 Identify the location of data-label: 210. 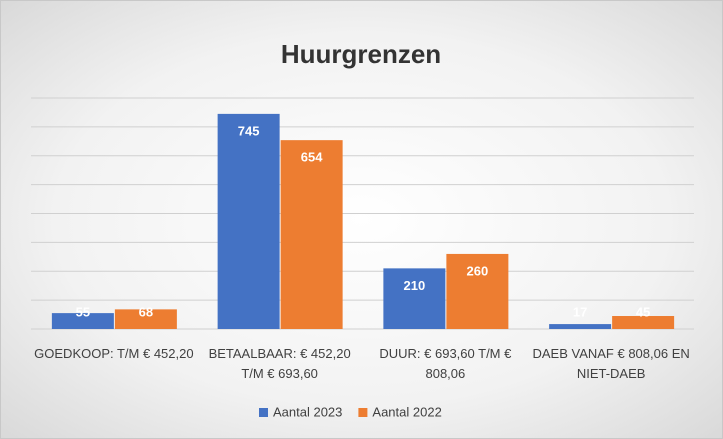
(415, 285).